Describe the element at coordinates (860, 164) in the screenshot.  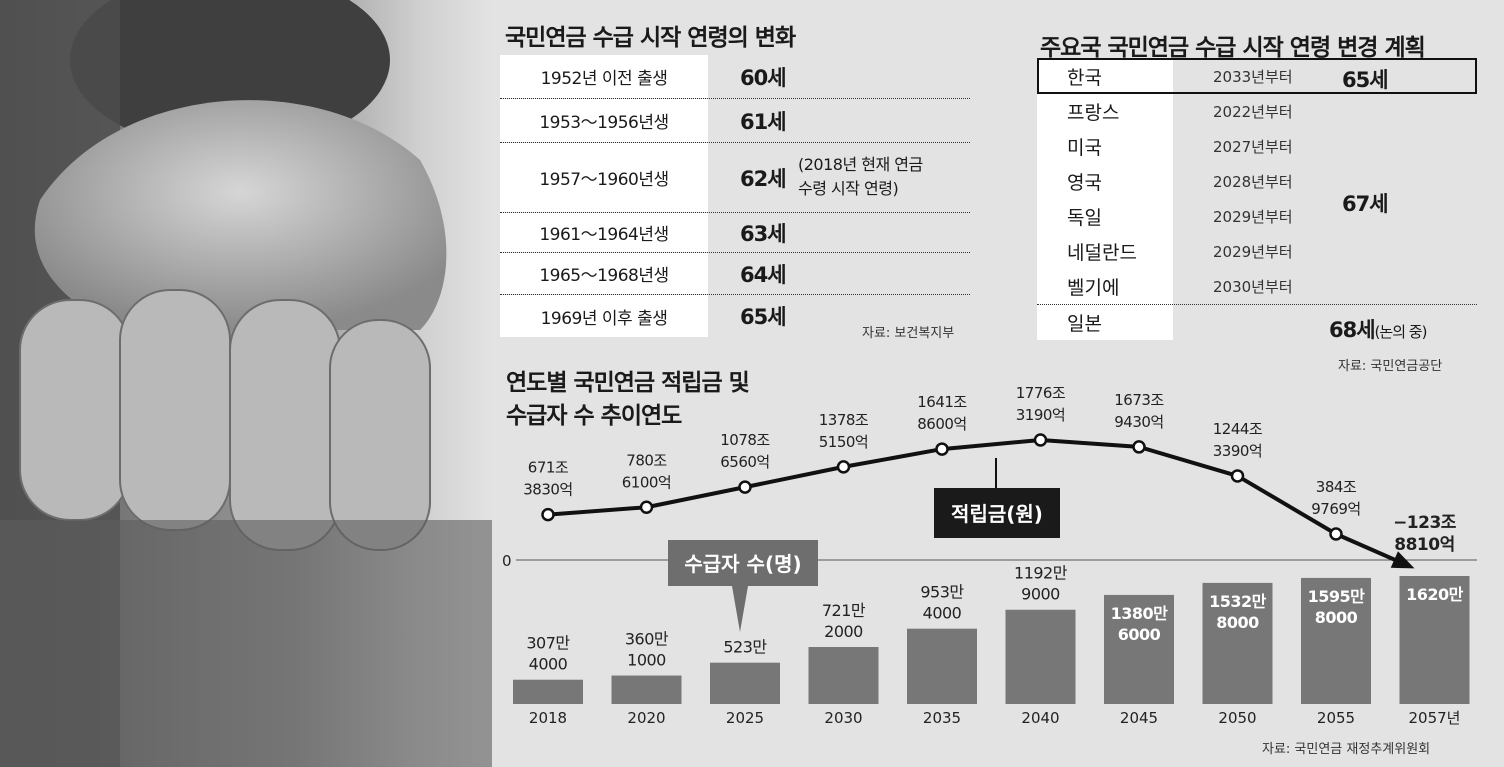
I see `age-note-line1: (2018년 현재 연금` at that location.